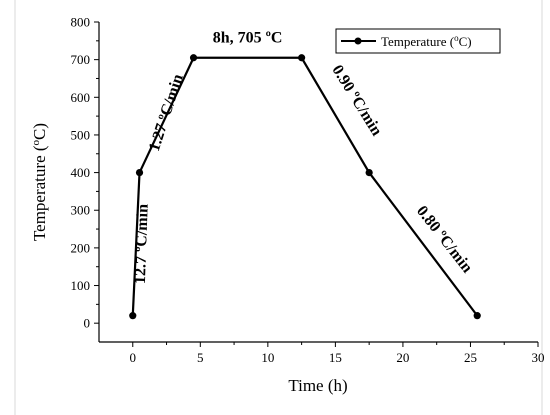  I want to click on annotation-rate-4: 0.80 ºC/min, so click(444, 240).